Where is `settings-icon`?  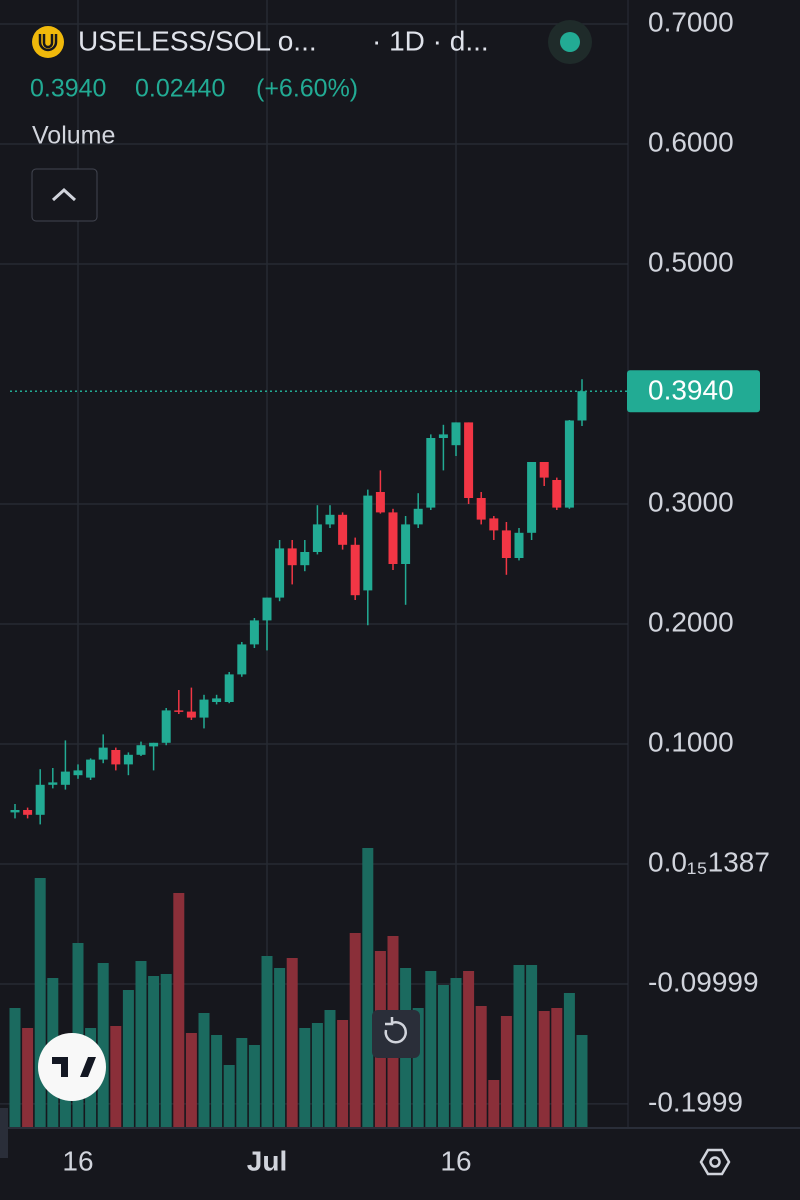 settings-icon is located at coordinates (715, 1162).